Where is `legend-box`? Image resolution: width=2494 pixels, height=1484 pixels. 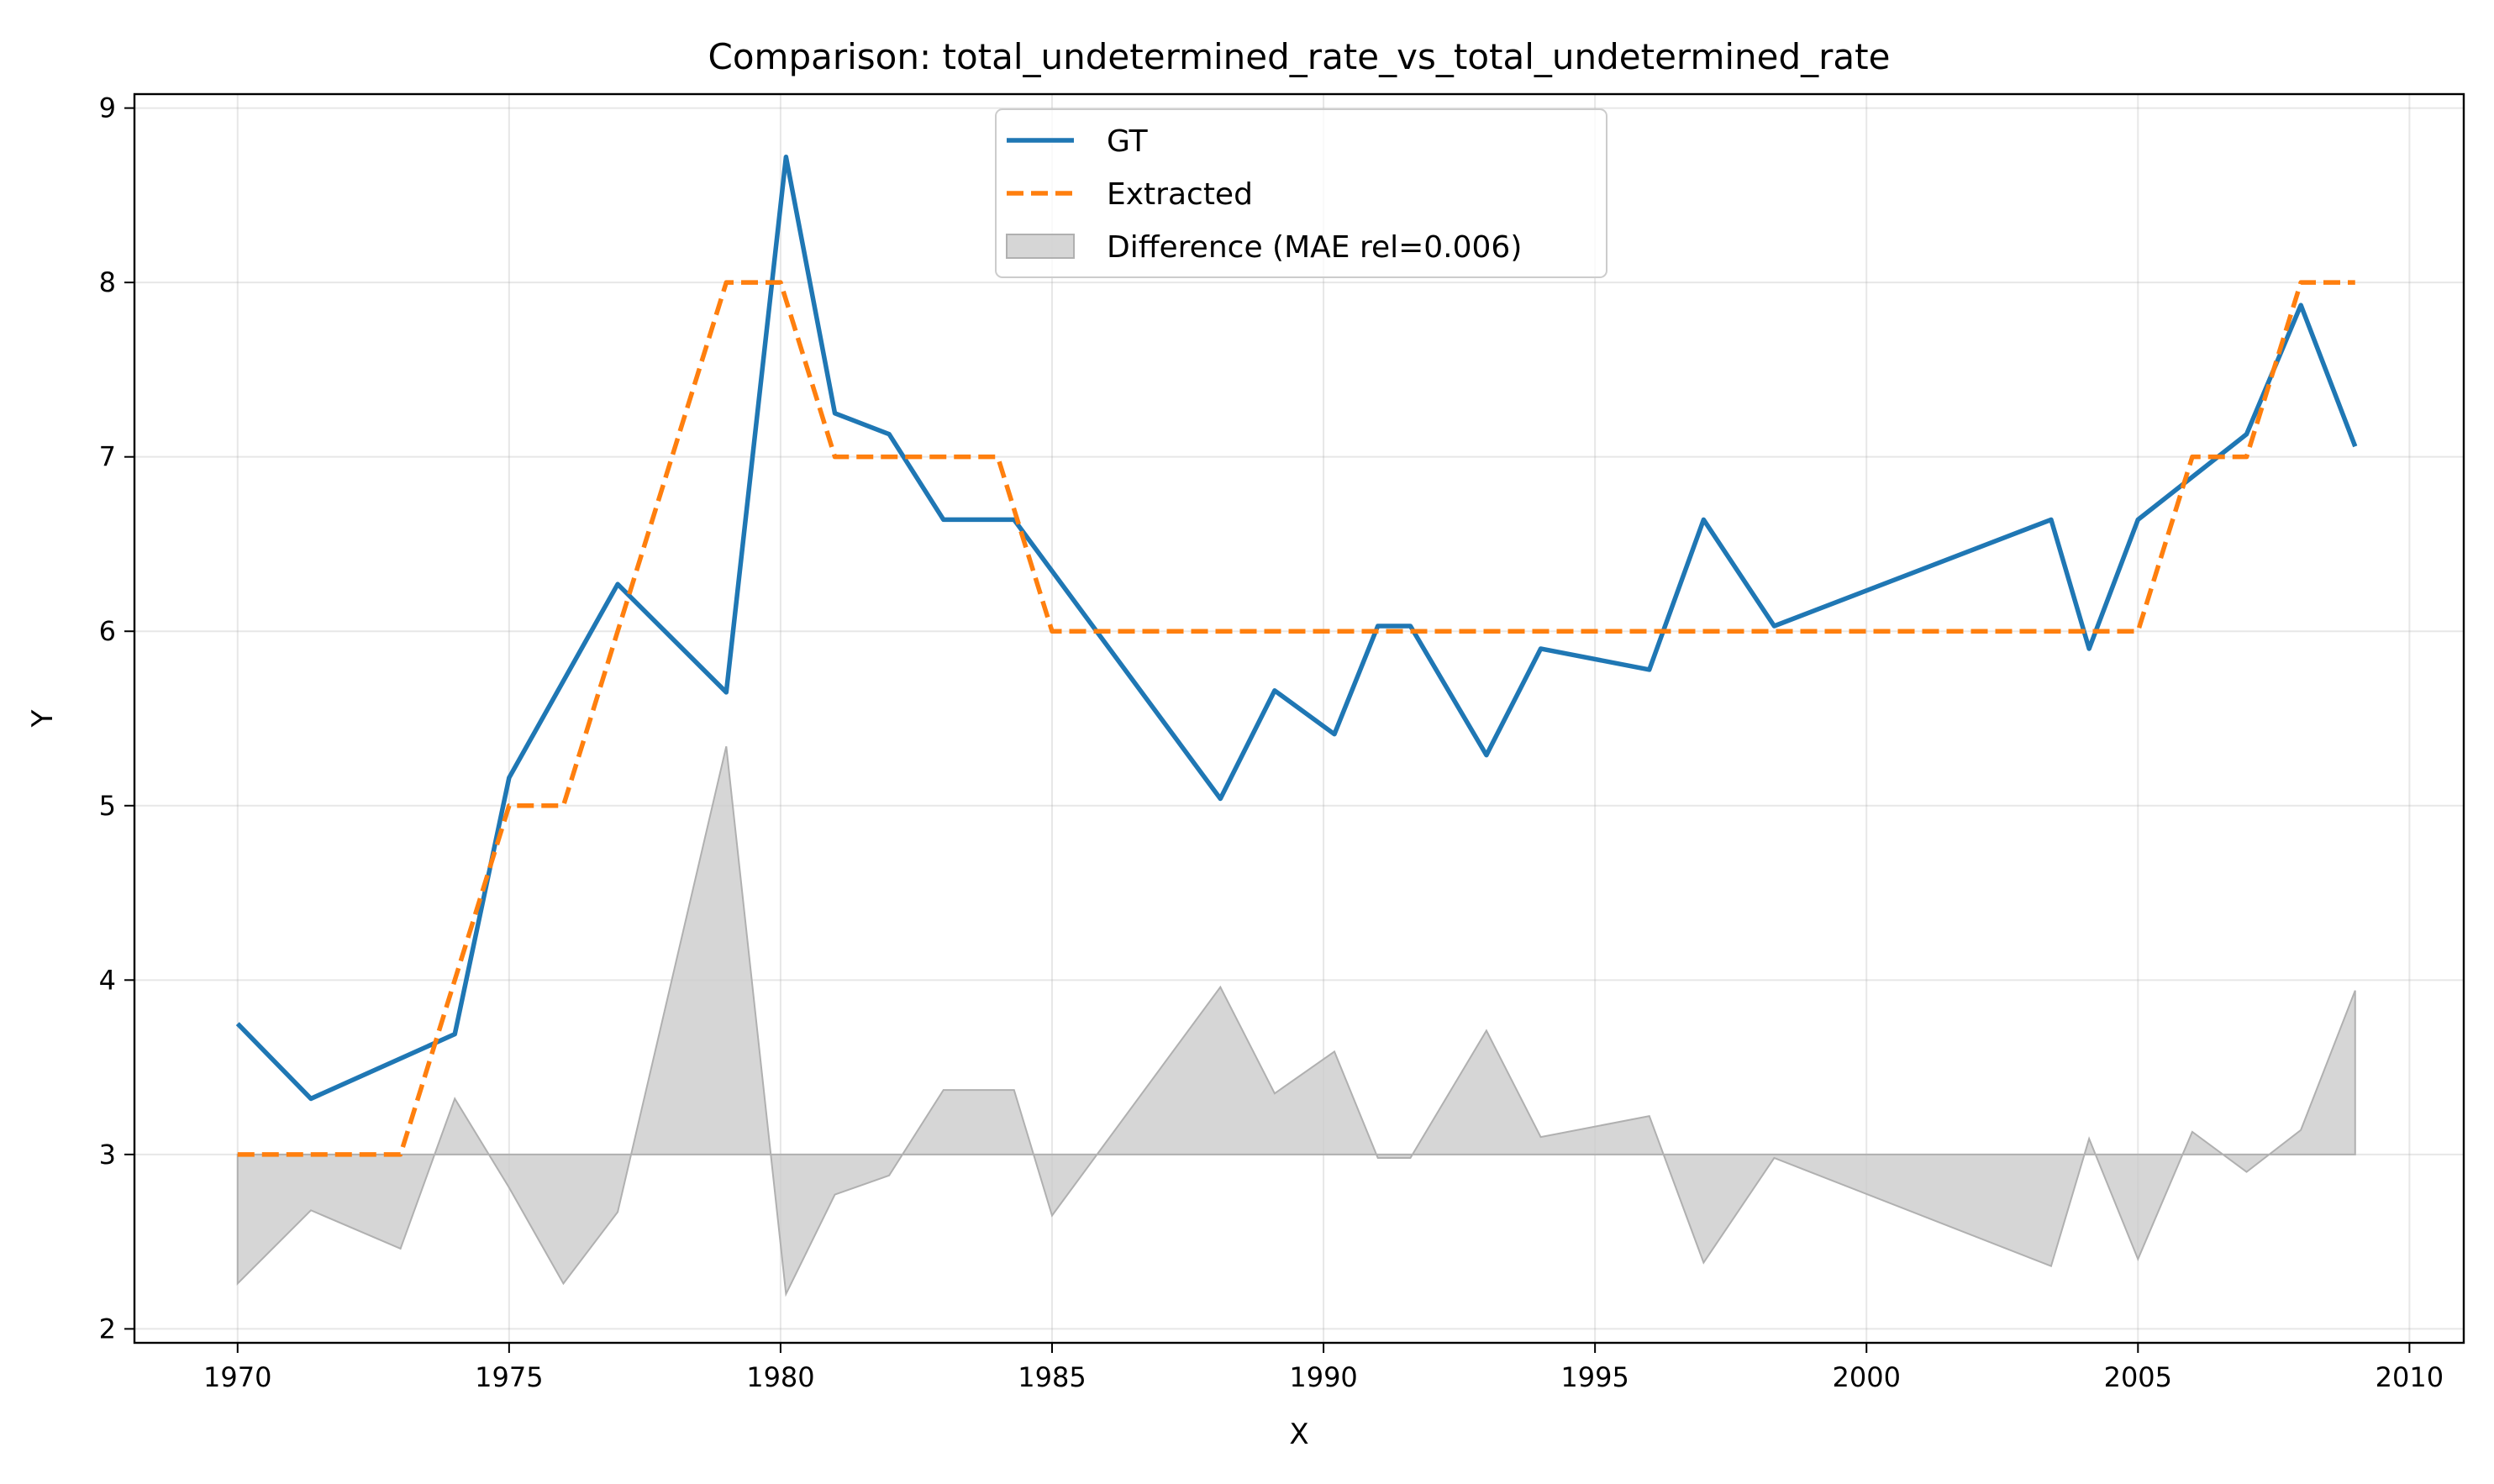
legend-box is located at coordinates (1301, 193).